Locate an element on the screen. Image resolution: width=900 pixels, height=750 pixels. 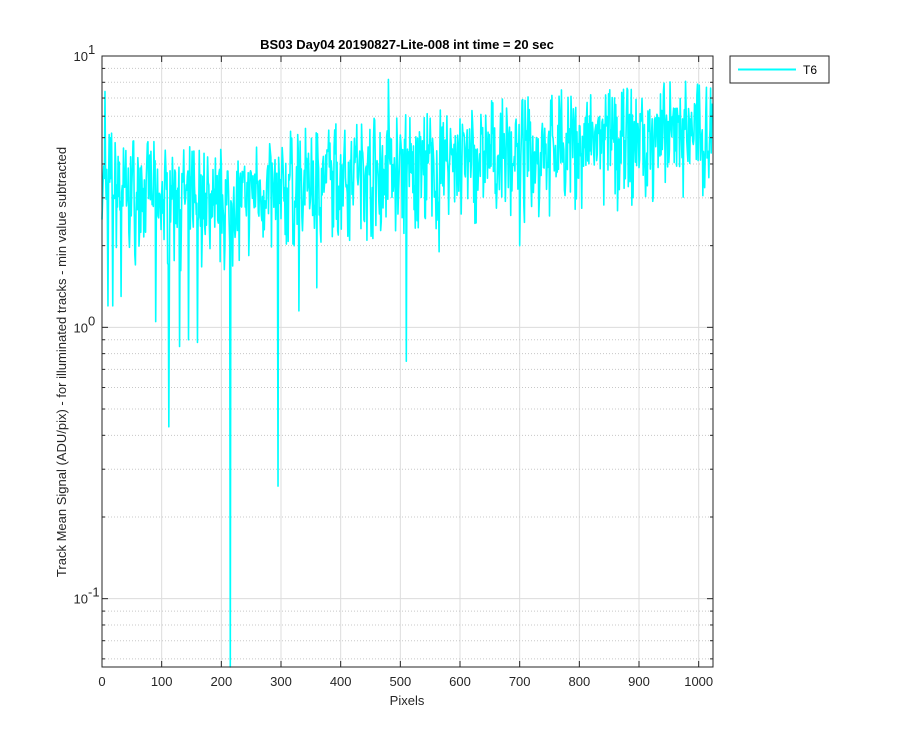
x-tick-label: 100 is located at coordinates (162, 681).